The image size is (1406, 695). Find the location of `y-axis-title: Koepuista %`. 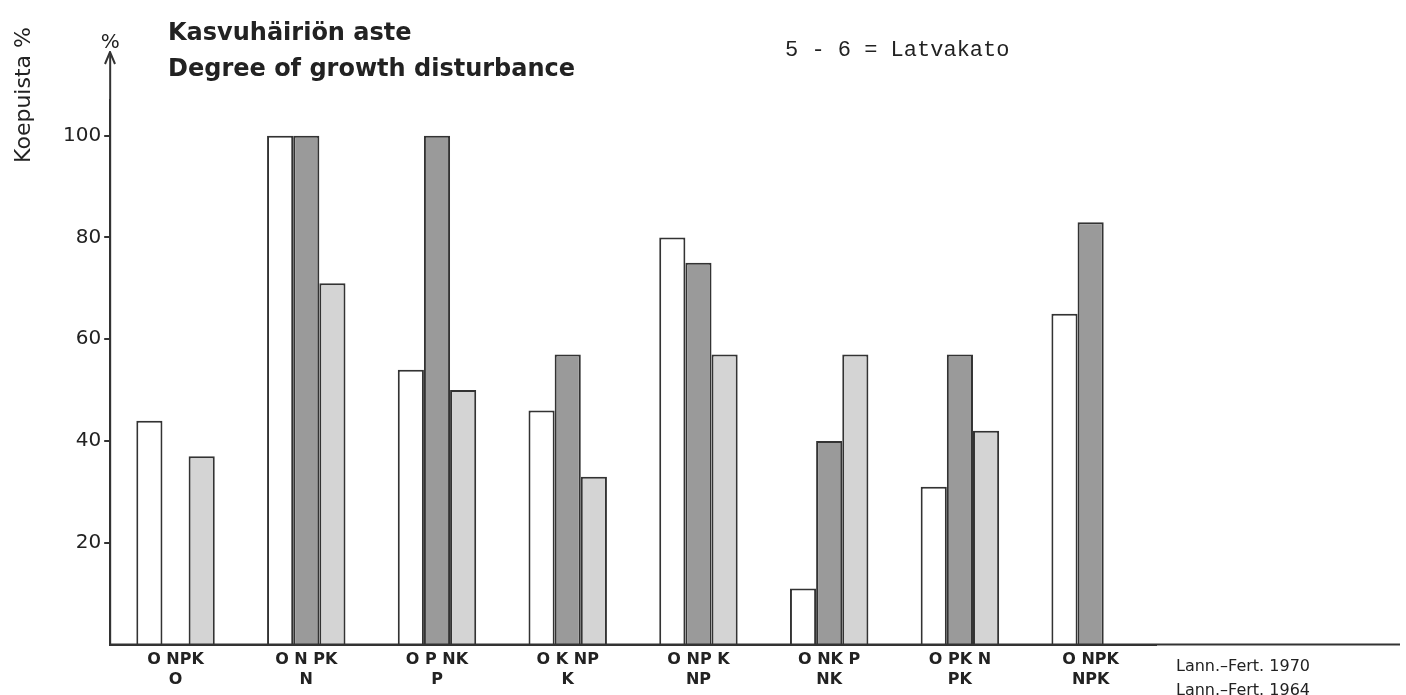

y-axis-title: Koepuista % is located at coordinates (22, 95).